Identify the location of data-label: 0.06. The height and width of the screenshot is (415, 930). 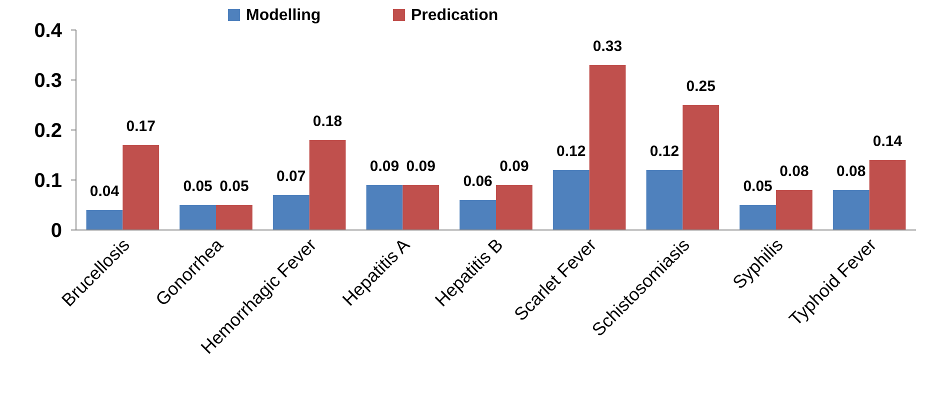
(477, 181).